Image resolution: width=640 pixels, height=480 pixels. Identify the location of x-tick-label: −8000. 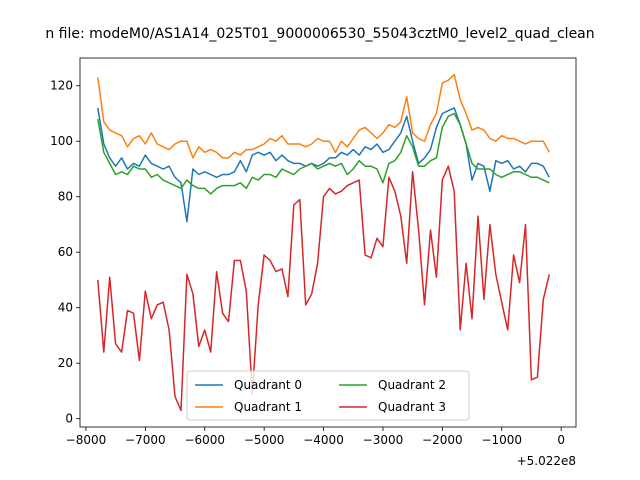
(86, 440).